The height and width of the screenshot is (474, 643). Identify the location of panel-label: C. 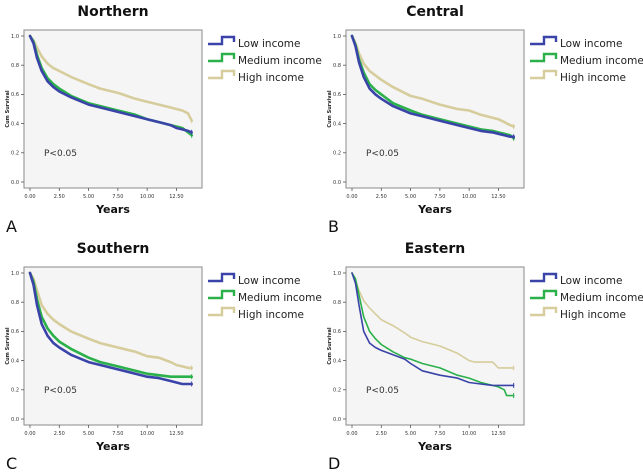
(11, 463).